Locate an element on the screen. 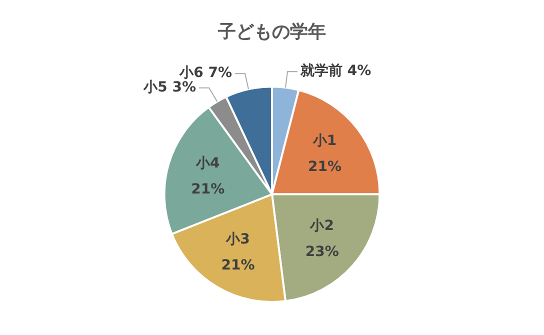  data-label: 23% is located at coordinates (322, 252).